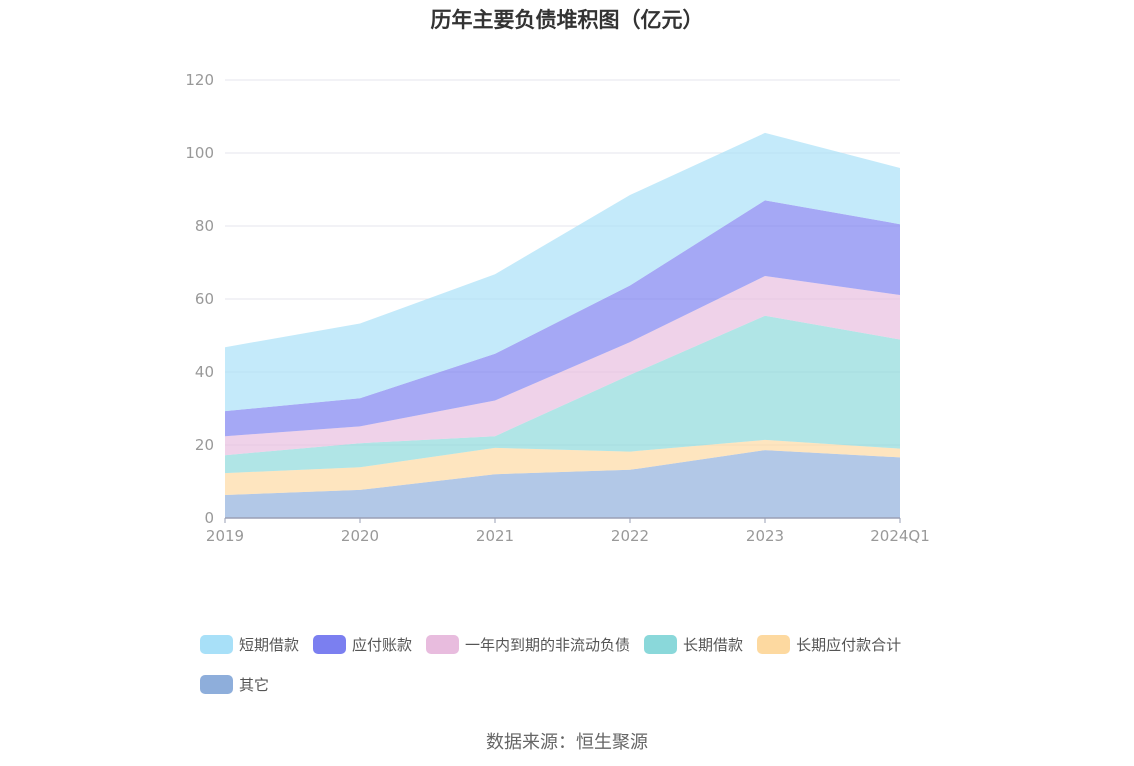 The height and width of the screenshot is (766, 1134). Describe the element at coordinates (567, 742) in the screenshot. I see `source-note: 数据来源：恒生聚源` at that location.